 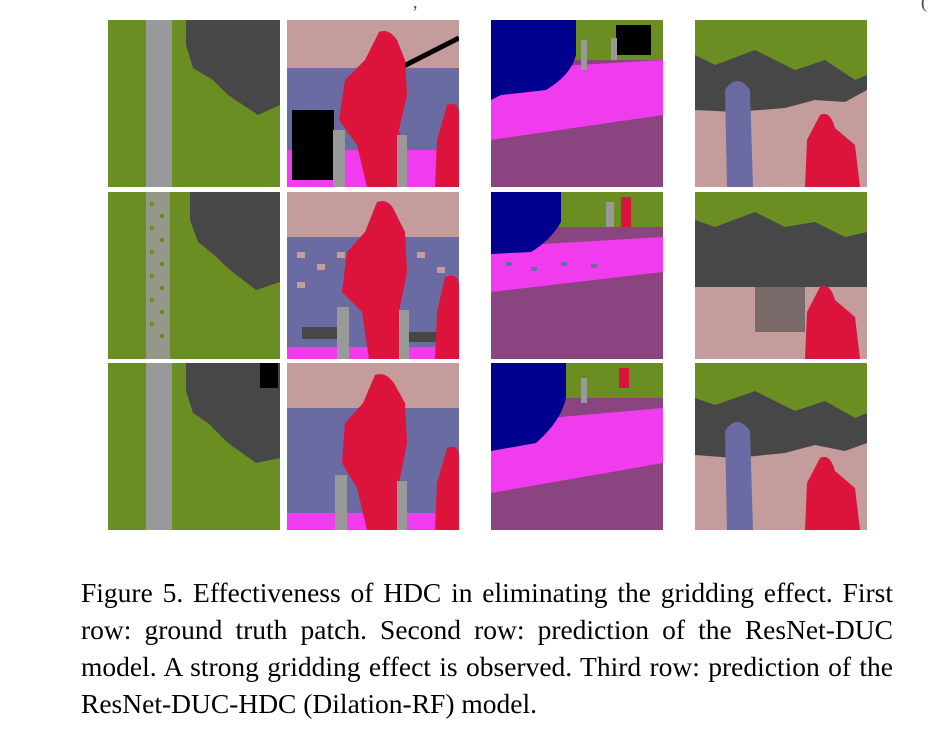 I want to click on row3-col2-patch, so click(x=373, y=446).